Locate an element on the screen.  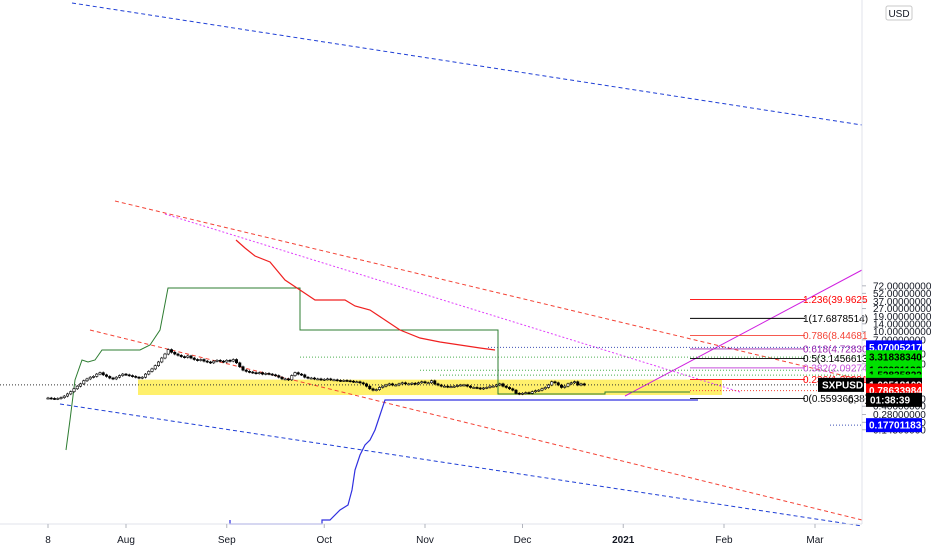
time-tick-label: Nov is located at coordinates (425, 540).